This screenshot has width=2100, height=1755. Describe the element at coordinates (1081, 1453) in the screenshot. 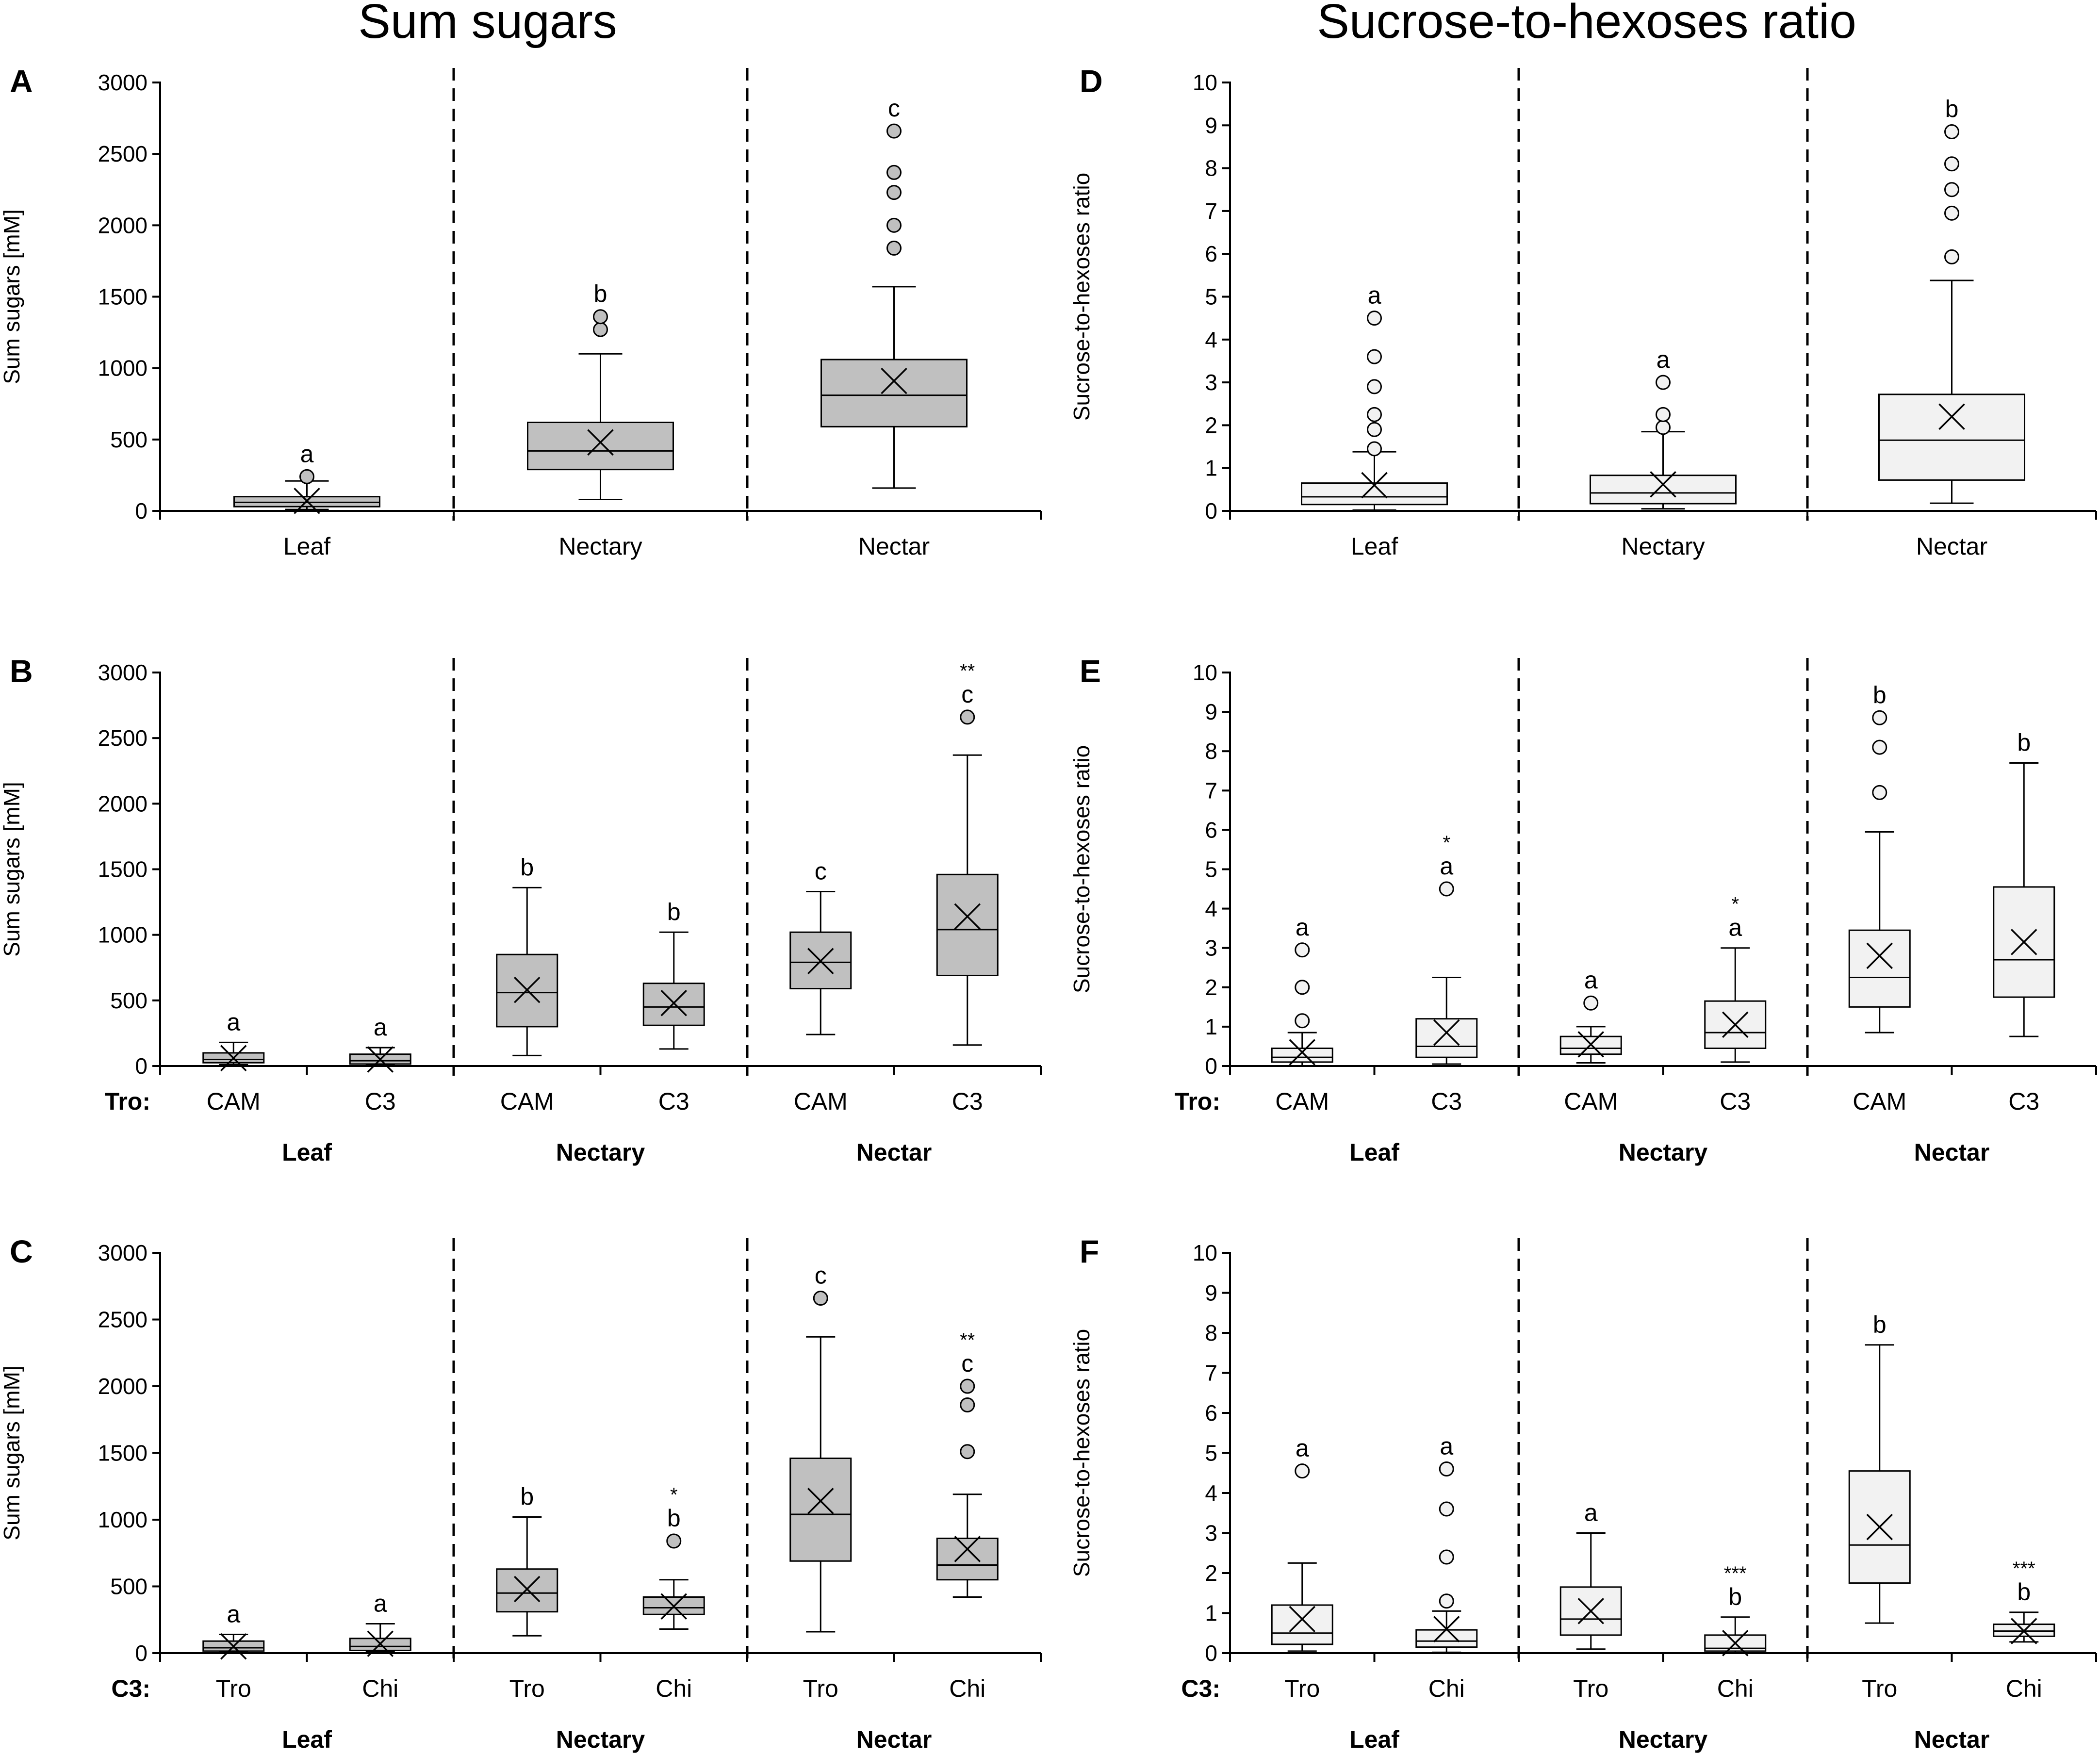

I see `y-axis-label: Sucrose-to-hexoses ratio` at that location.